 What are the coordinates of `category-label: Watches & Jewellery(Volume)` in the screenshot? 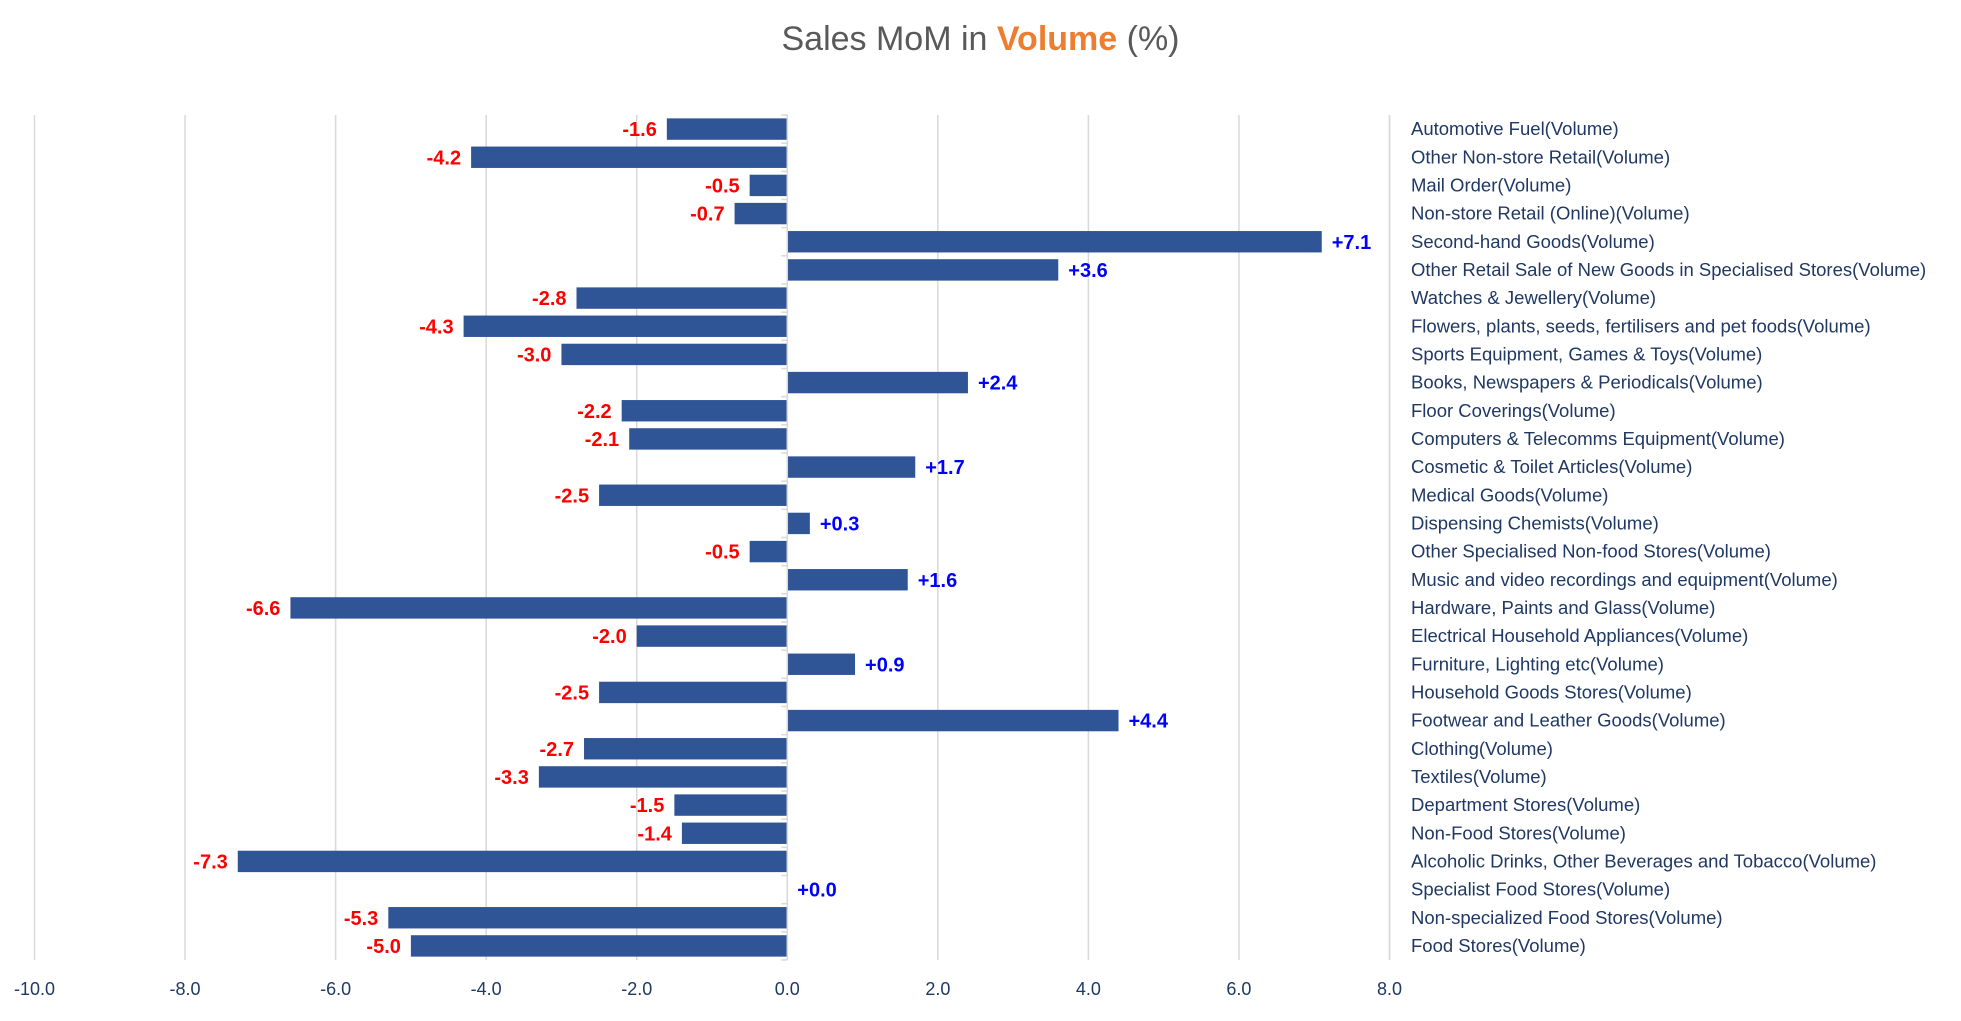 It's located at (1533, 297).